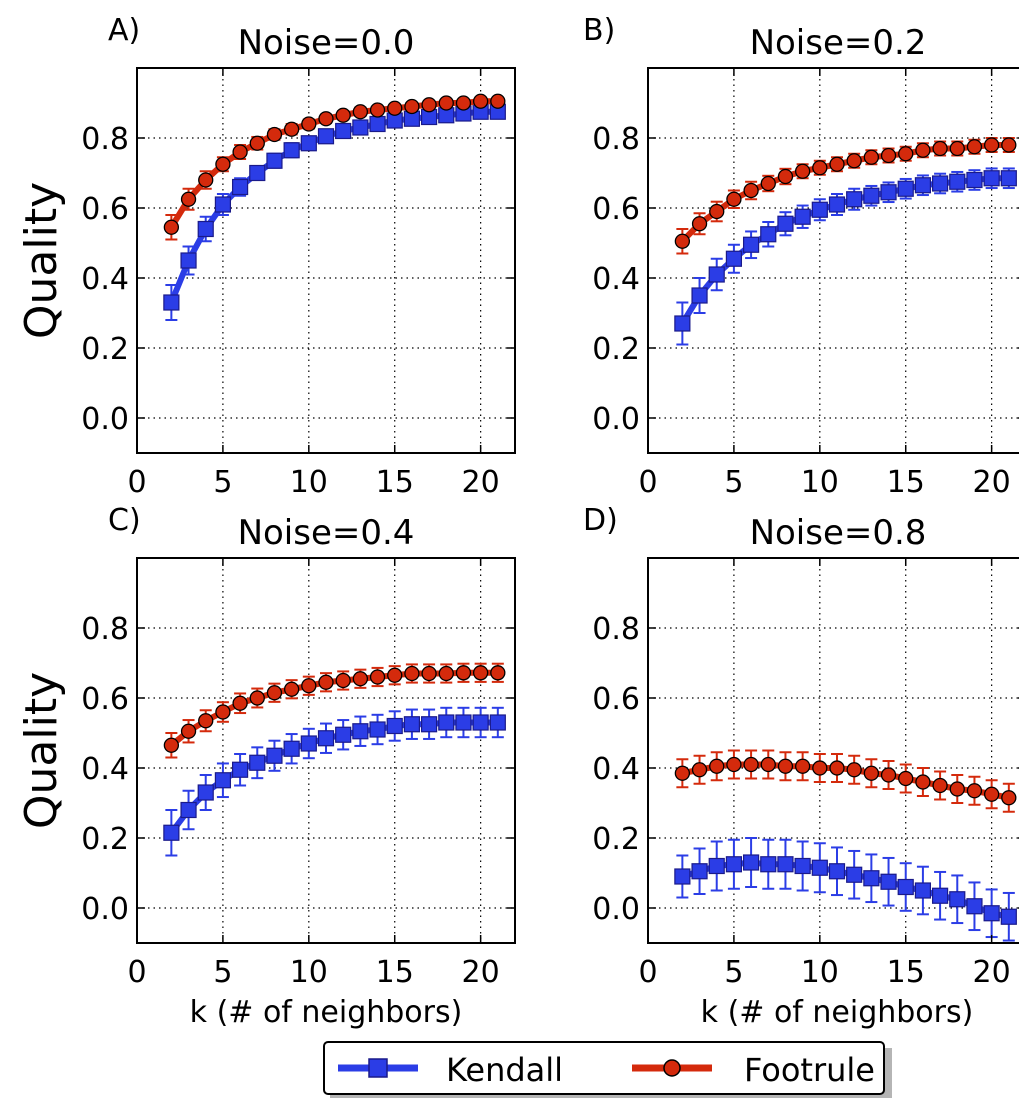 This screenshot has height=1098, width=1019. What do you see at coordinates (124, 30) in the screenshot?
I see `panel-label: A)` at bounding box center [124, 30].